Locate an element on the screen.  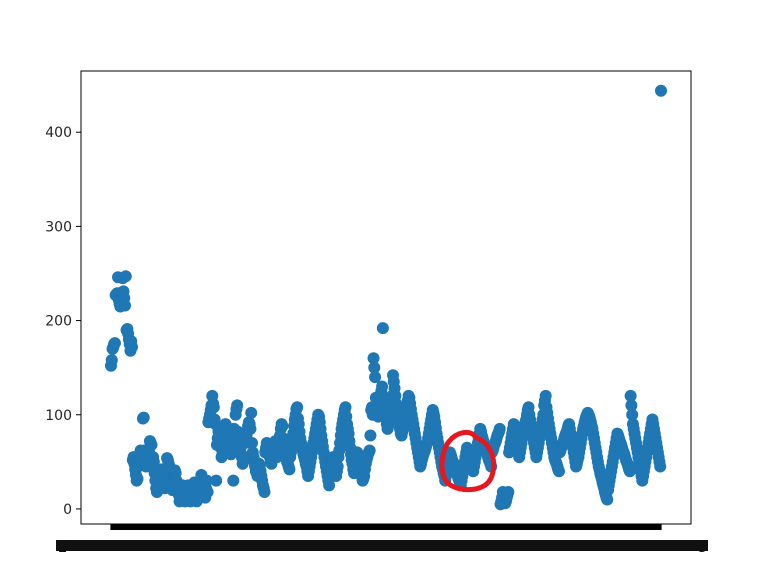
y-tick-label: 400 is located at coordinates (58, 133).